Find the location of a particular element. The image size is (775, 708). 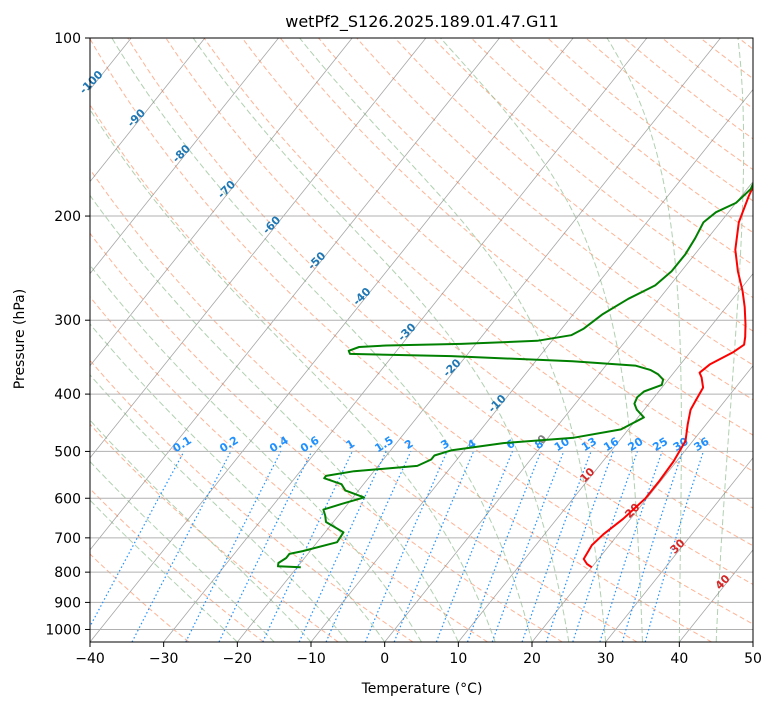

mixing-ratio-label: 4 is located at coordinates (472, 444).